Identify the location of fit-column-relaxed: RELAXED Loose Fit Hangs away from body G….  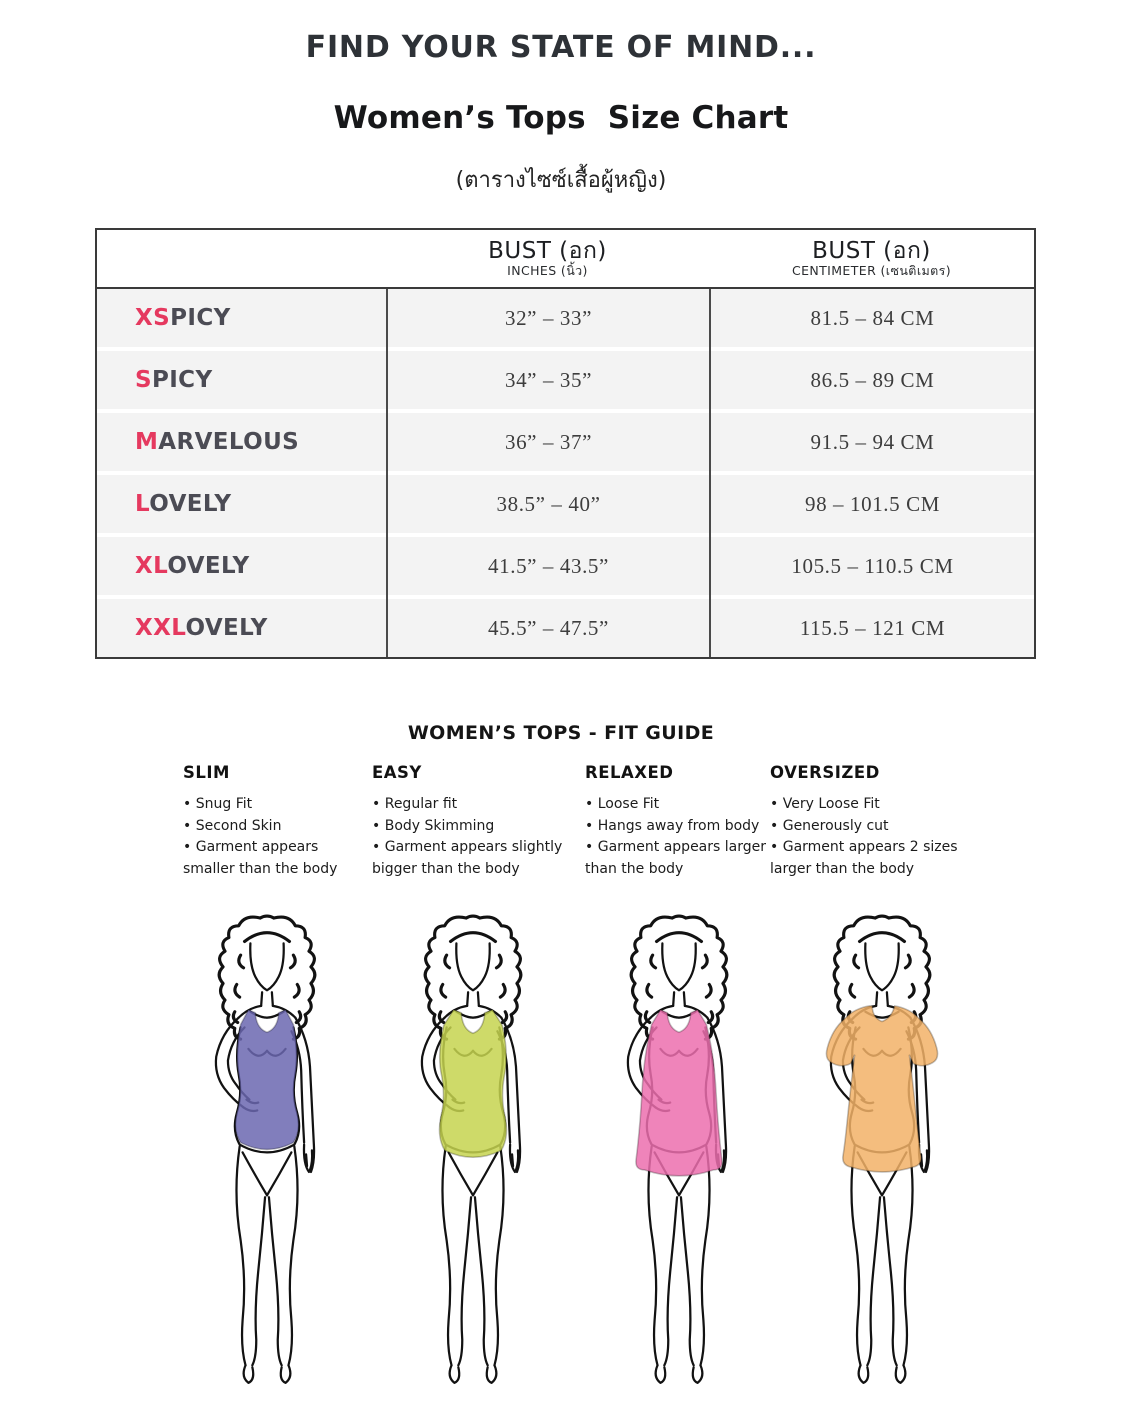
(677, 822).